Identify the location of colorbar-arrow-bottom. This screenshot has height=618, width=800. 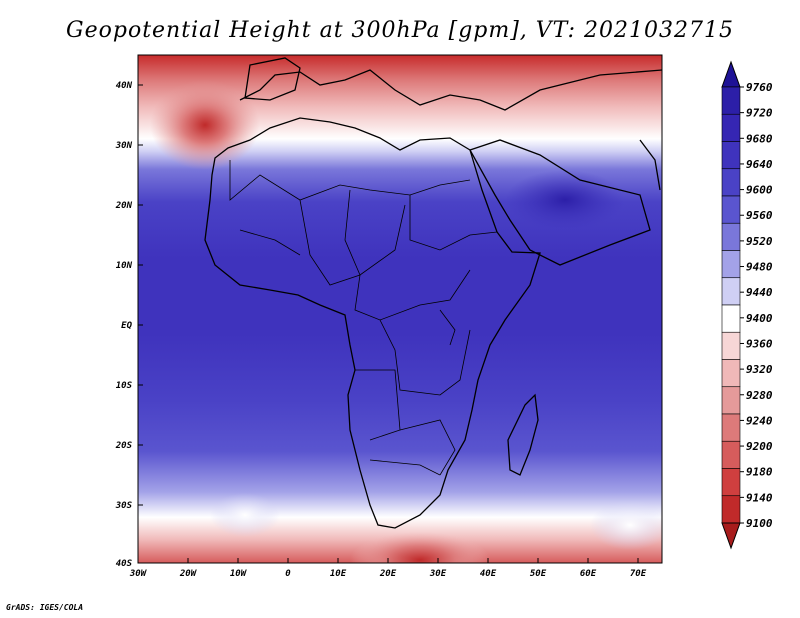
(731, 536).